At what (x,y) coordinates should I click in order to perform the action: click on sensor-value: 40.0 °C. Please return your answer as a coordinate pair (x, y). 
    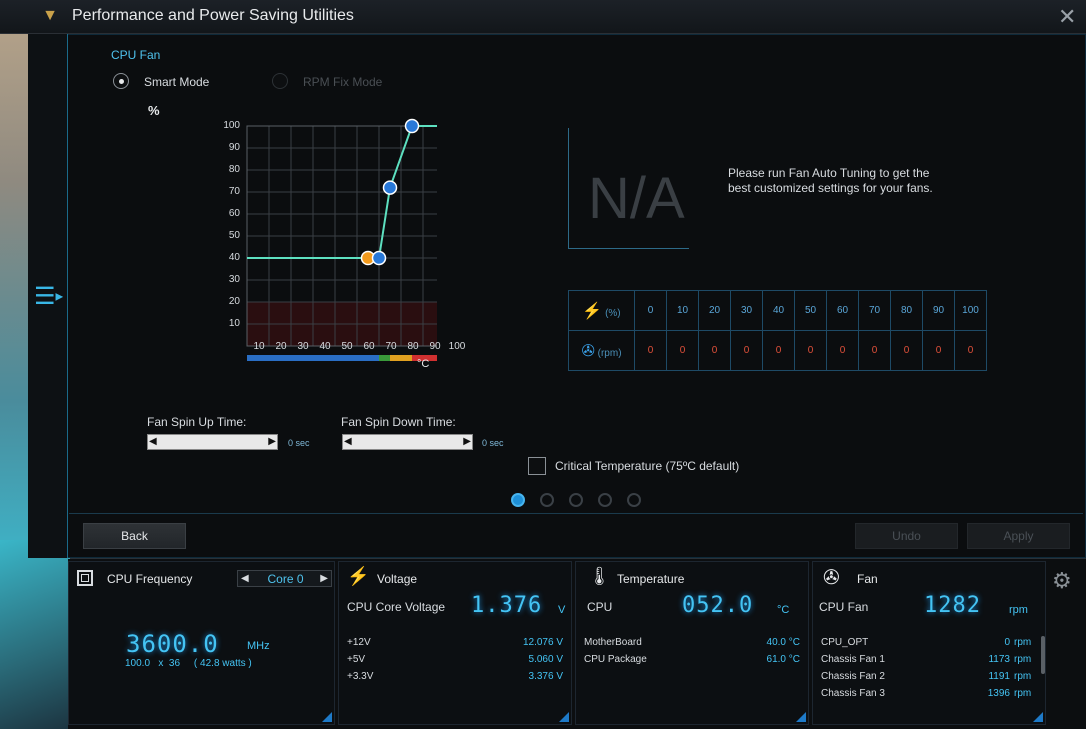
    Looking at the image, I should click on (783, 642).